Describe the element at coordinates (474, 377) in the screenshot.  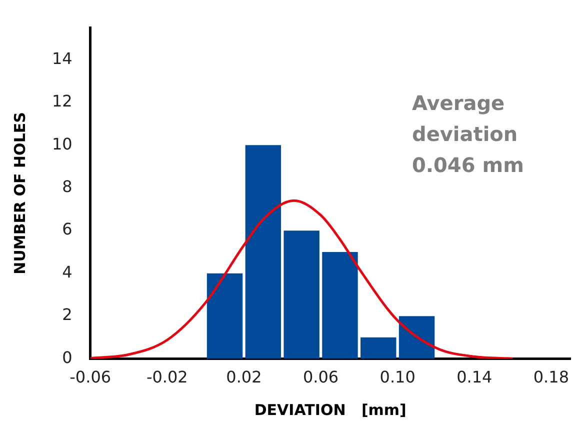
I see `x-tick-label: 0.14` at that location.